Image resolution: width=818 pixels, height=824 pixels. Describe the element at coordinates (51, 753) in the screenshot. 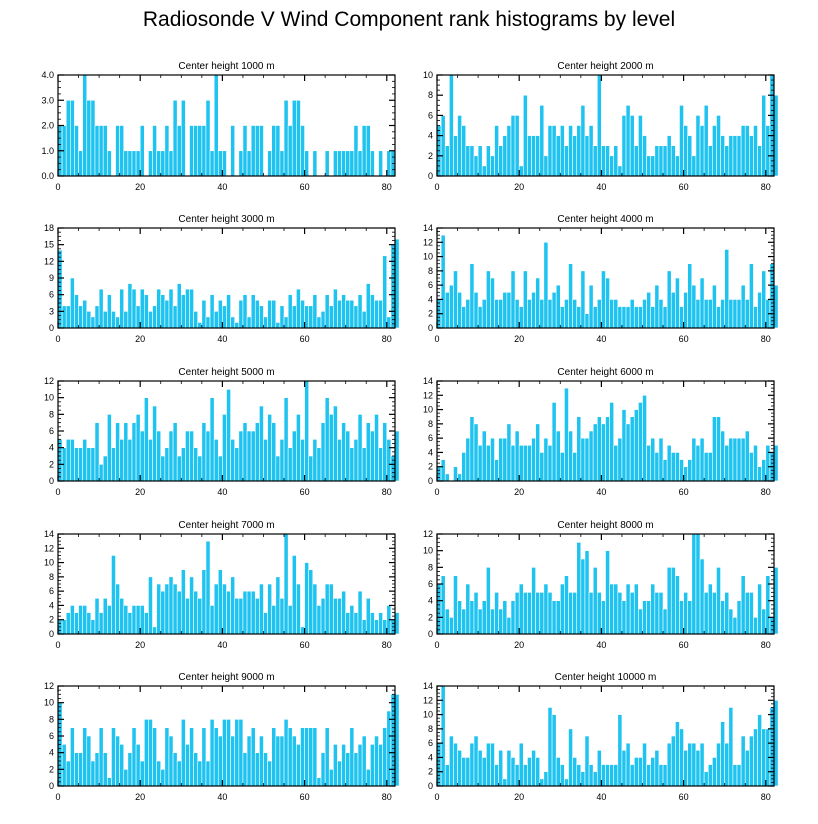

I see `y-tick-label: 4` at that location.